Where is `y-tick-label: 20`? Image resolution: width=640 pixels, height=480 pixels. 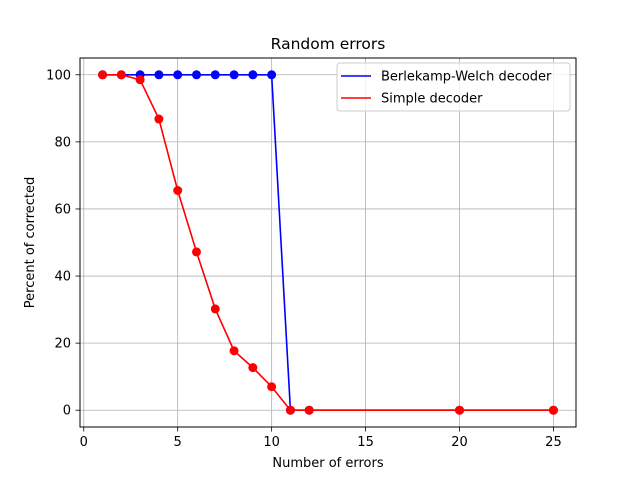 y-tick-label: 20 is located at coordinates (62, 344).